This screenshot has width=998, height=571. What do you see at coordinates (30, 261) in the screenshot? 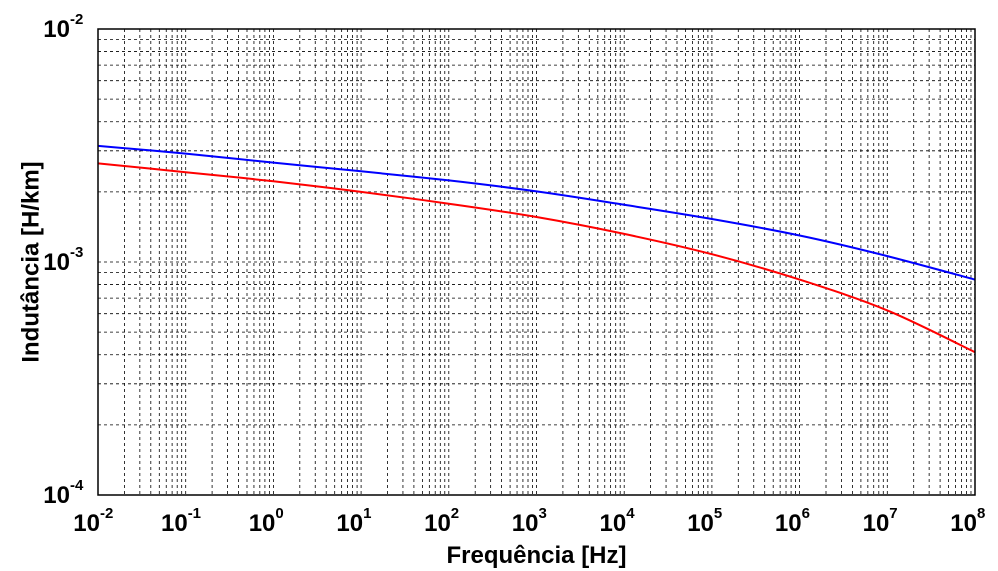
I see `y-axis-label: Indutância [H/km]` at bounding box center [30, 261].